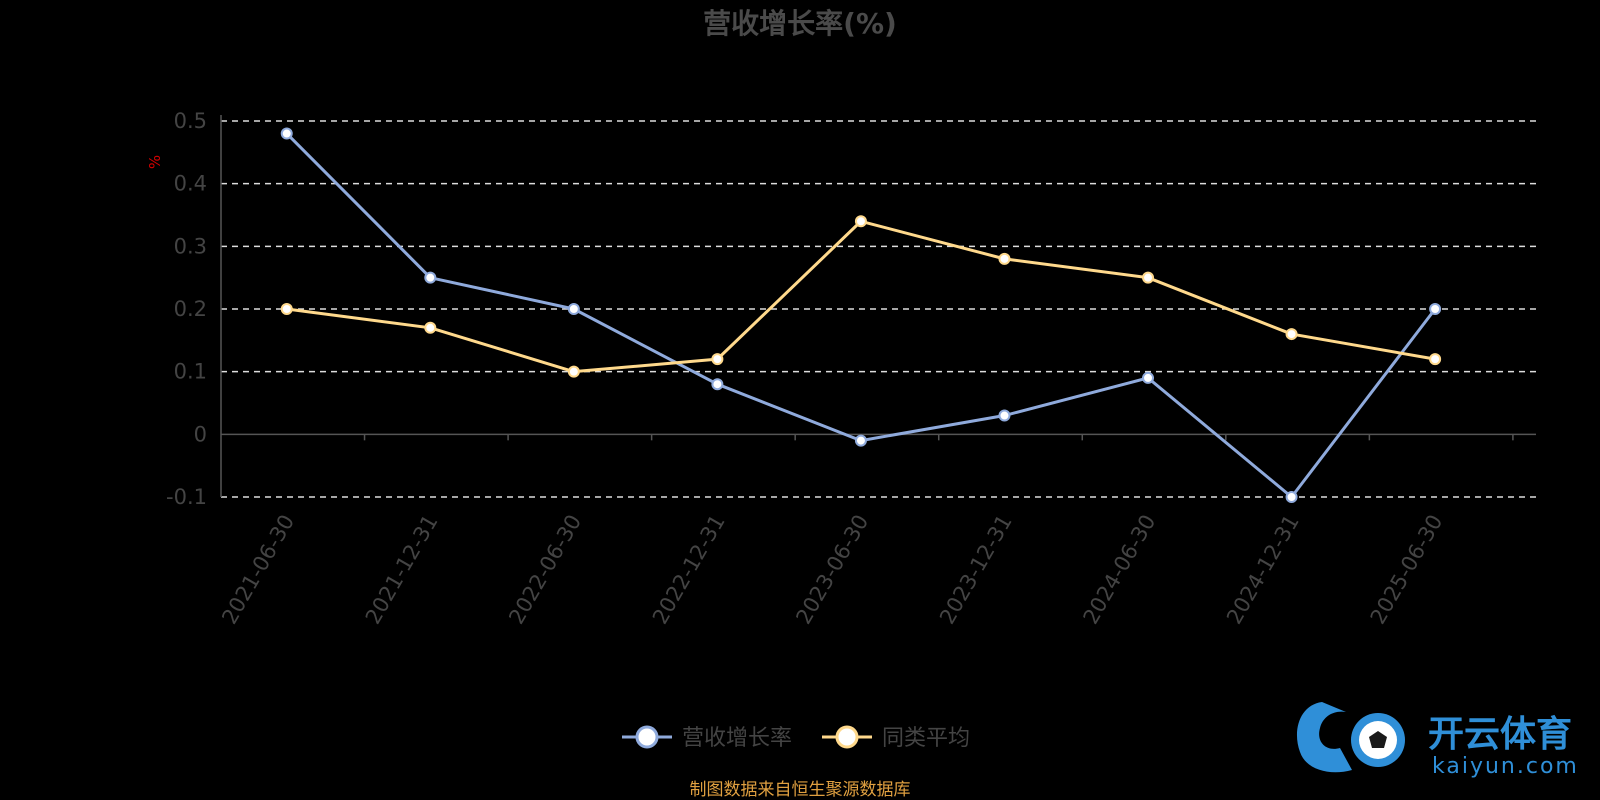 The image size is (1600, 800). Describe the element at coordinates (976, 570) in the screenshot. I see `x-tick-label: 2023-12-31` at that location.